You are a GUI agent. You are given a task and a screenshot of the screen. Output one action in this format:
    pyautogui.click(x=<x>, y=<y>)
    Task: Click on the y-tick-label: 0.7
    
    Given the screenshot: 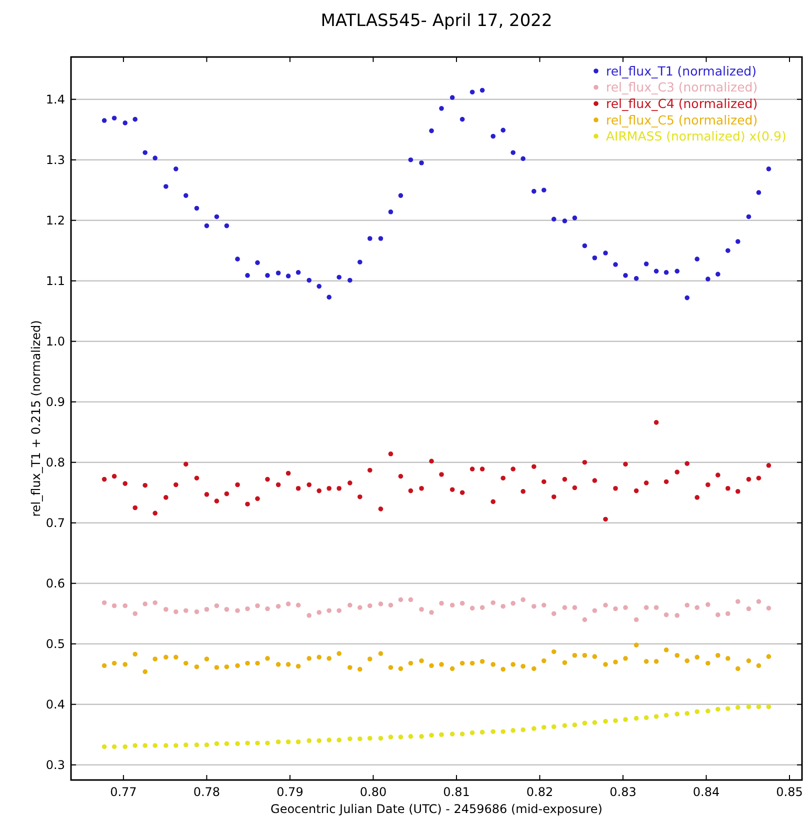 What is the action you would take?
    pyautogui.click(x=55, y=523)
    